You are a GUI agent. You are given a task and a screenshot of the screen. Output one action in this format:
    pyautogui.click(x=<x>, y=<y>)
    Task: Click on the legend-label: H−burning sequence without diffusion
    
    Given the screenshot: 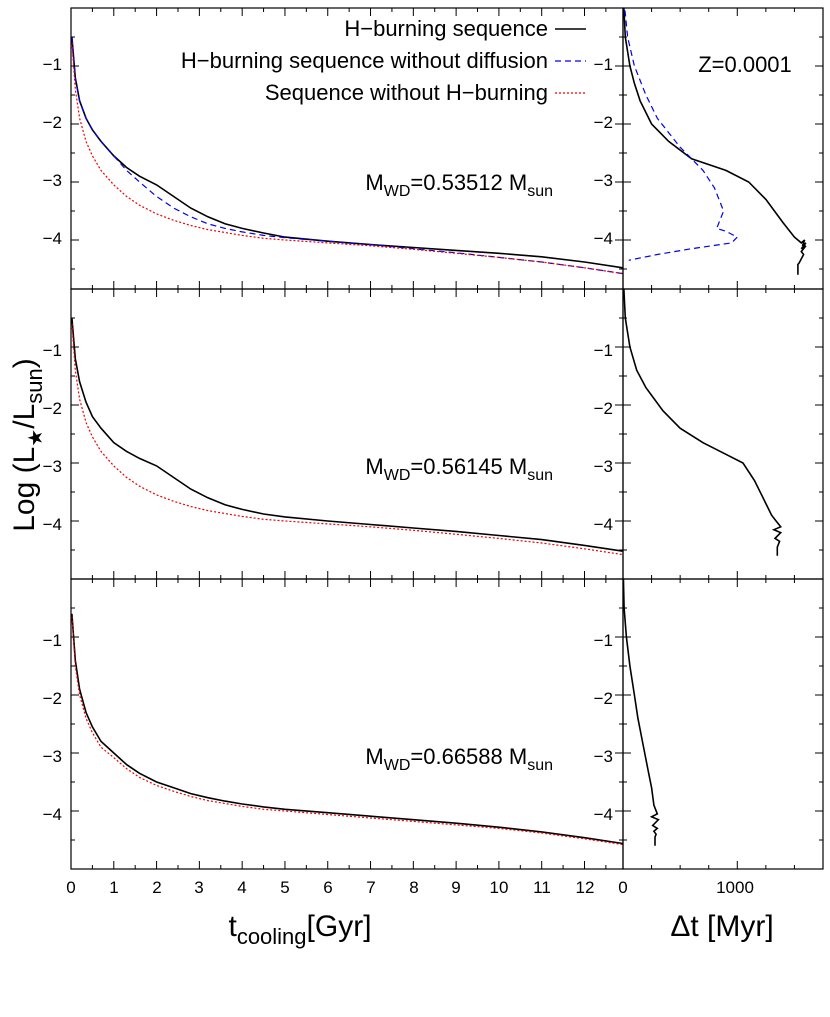 What is the action you would take?
    pyautogui.click(x=364, y=60)
    